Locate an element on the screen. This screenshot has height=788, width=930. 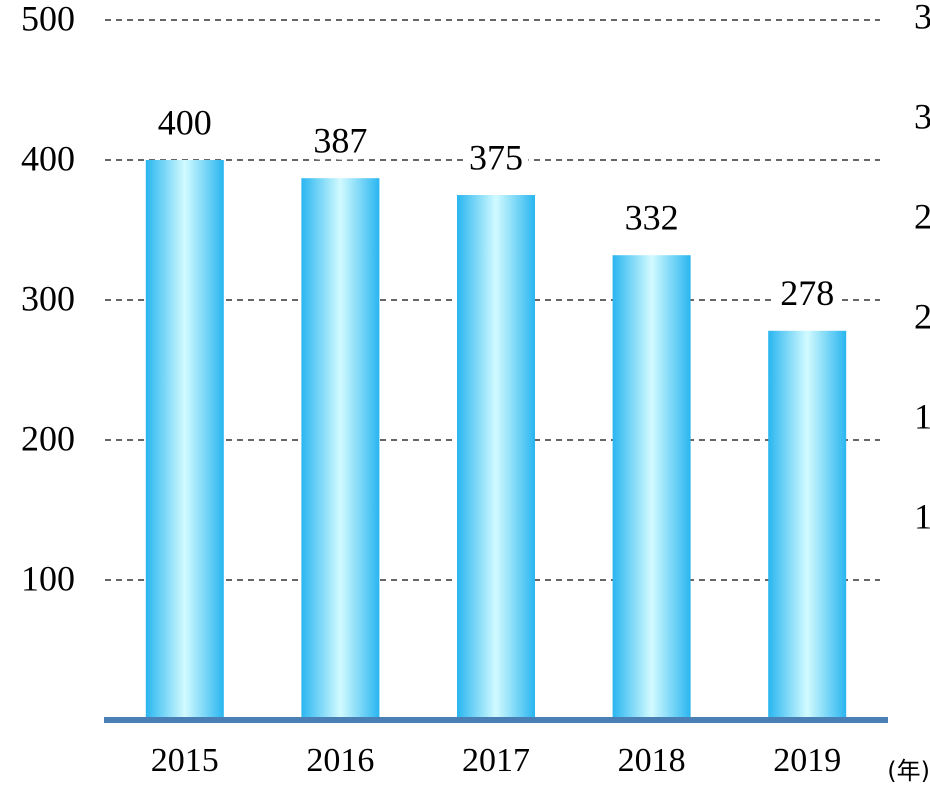
y2-tick-label: 150 is located at coordinates (922, 416).